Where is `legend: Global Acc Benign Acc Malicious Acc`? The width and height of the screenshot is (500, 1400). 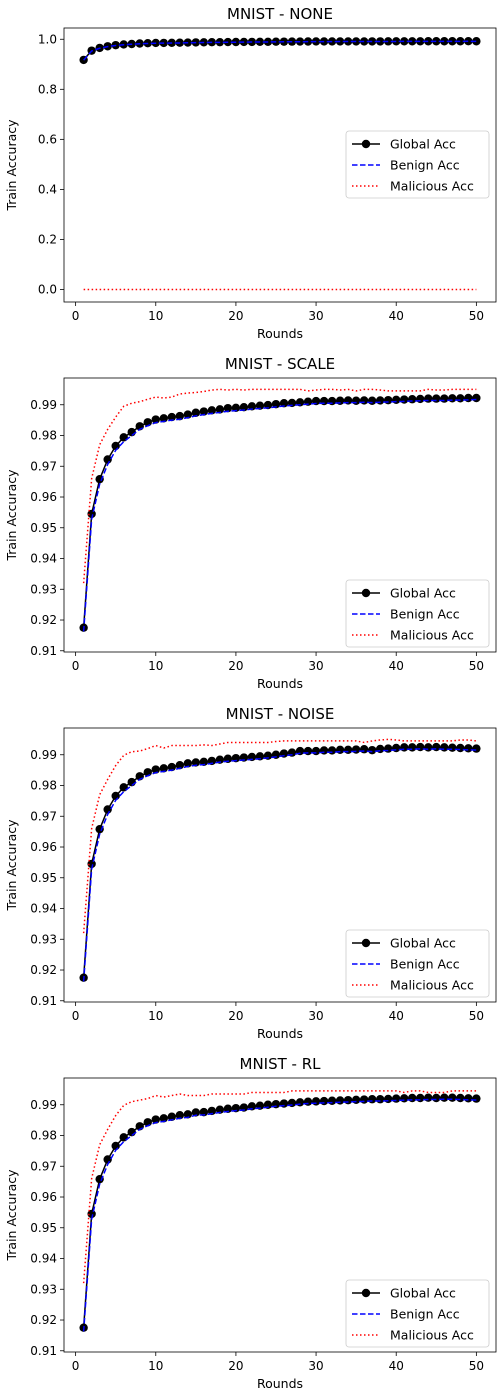 legend: Global Acc Benign Acc Malicious Acc is located at coordinates (417, 164).